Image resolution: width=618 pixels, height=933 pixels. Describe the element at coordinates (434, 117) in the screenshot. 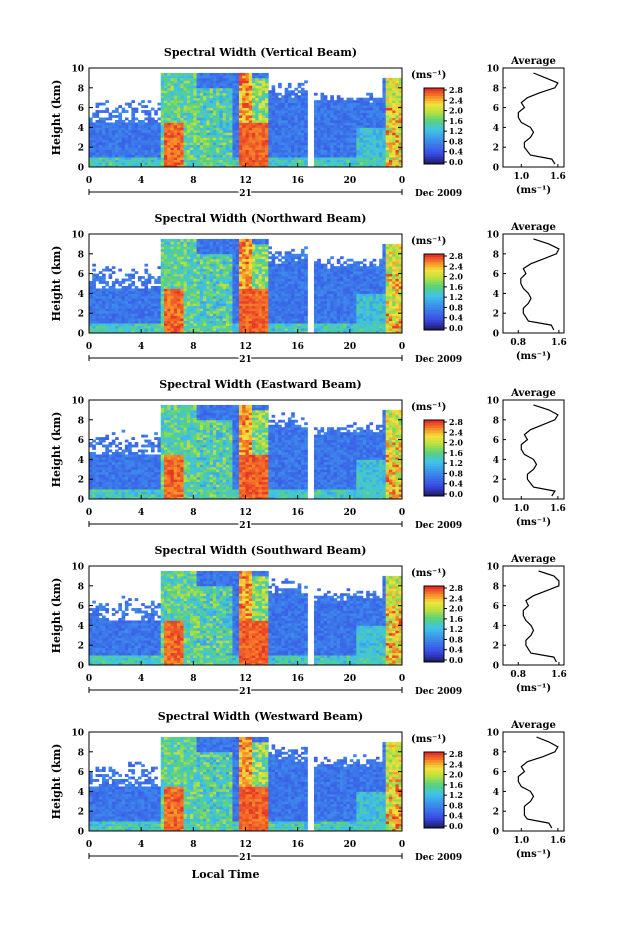

I see `colorbar-swatch` at that location.